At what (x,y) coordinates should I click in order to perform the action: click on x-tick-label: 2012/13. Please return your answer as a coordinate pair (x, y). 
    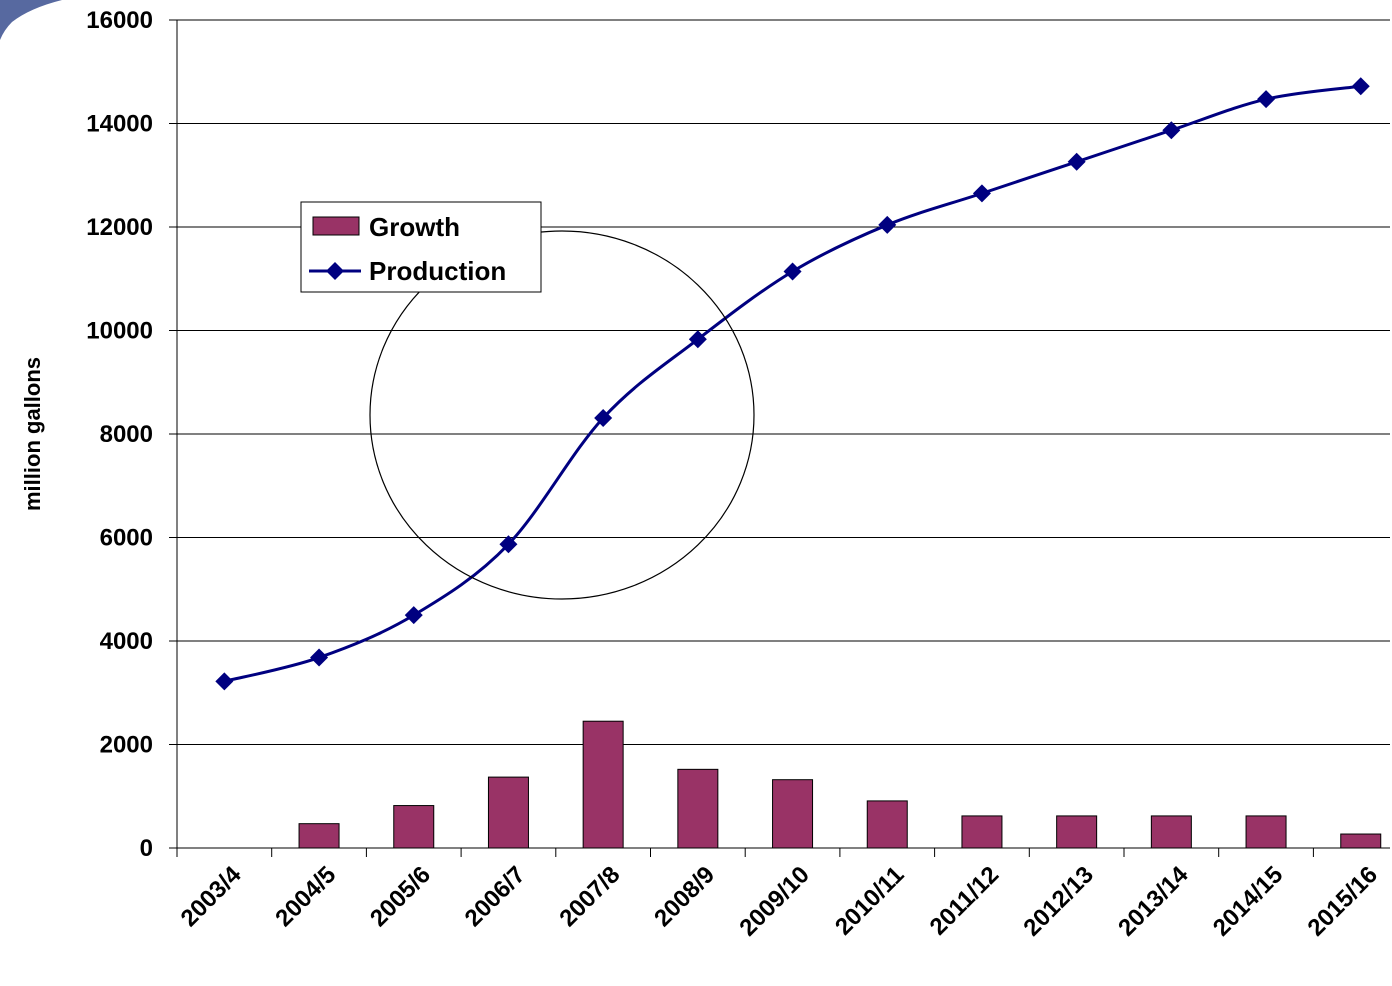
    Looking at the image, I should click on (1058, 901).